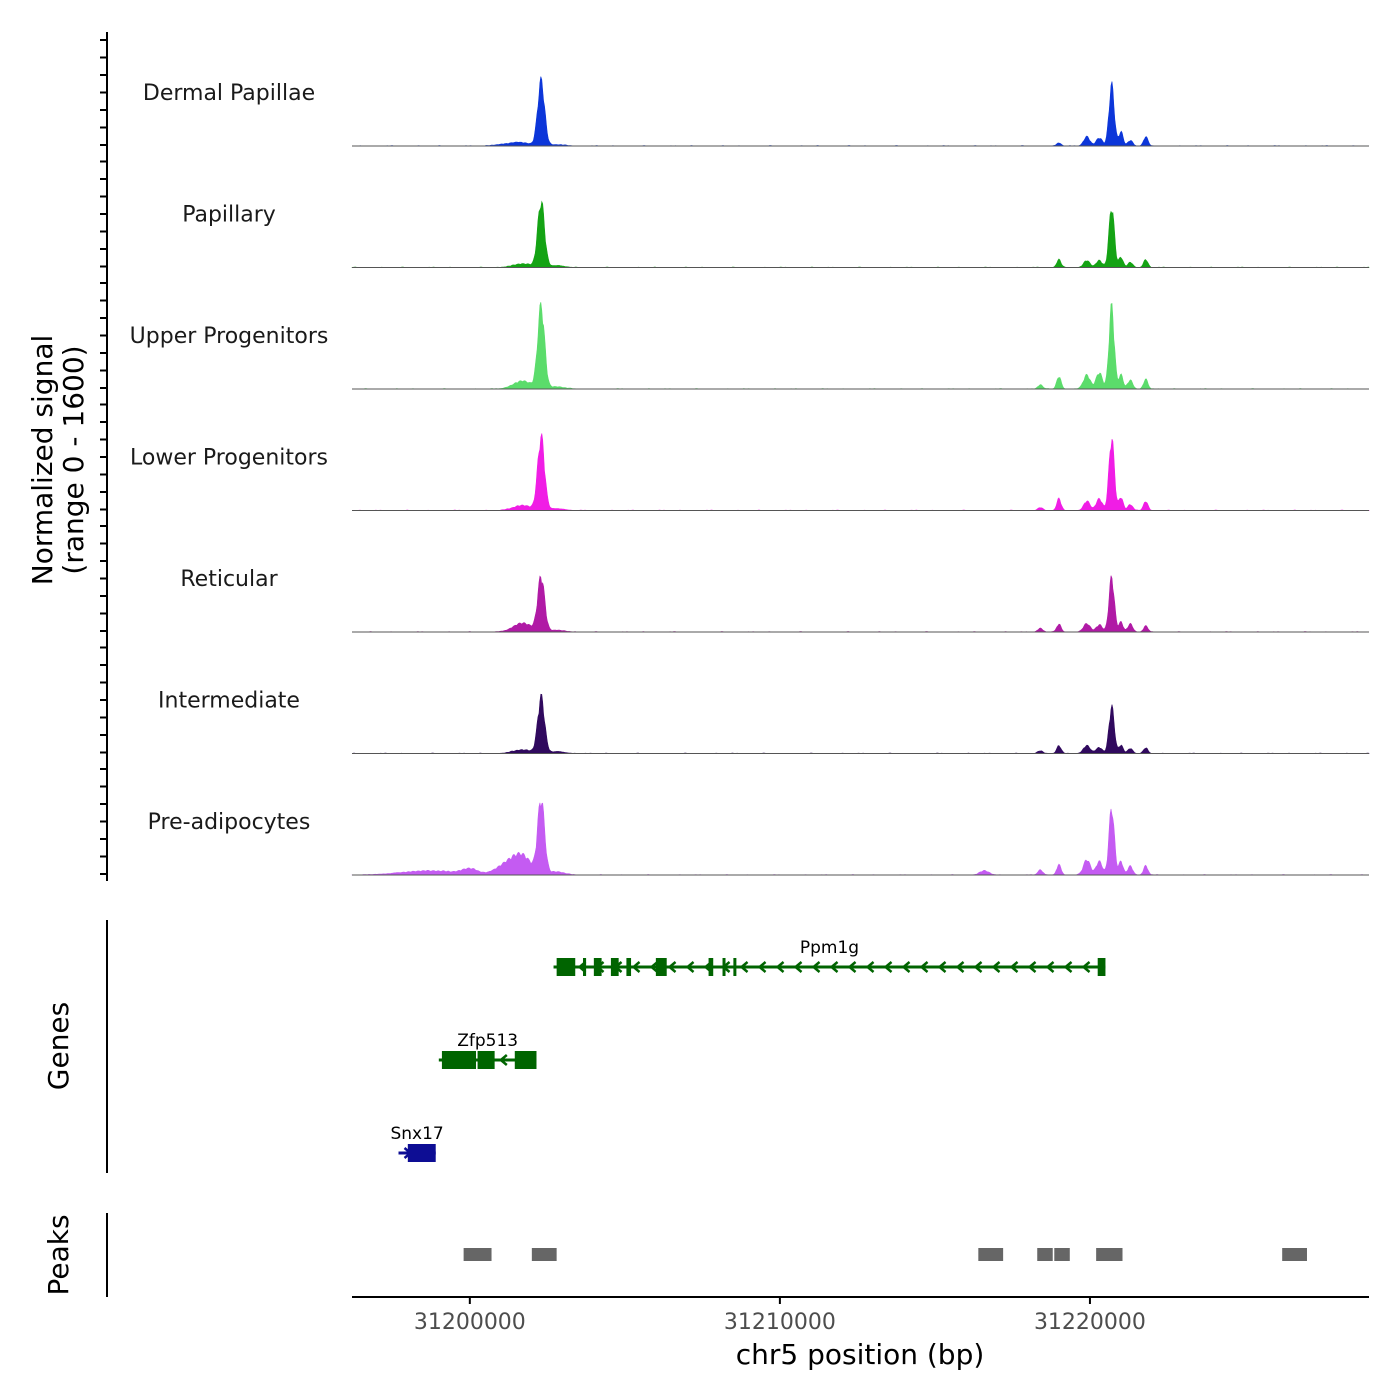 Image resolution: width=1400 pixels, height=1400 pixels. I want to click on track-label: Pre-adipocytes, so click(229, 822).